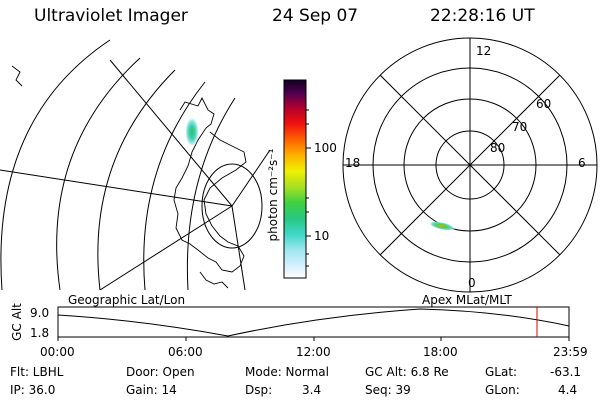 The image size is (600, 400). What do you see at coordinates (57, 352) in the screenshot?
I see `orbit-xtick-0: 00:00` at bounding box center [57, 352].